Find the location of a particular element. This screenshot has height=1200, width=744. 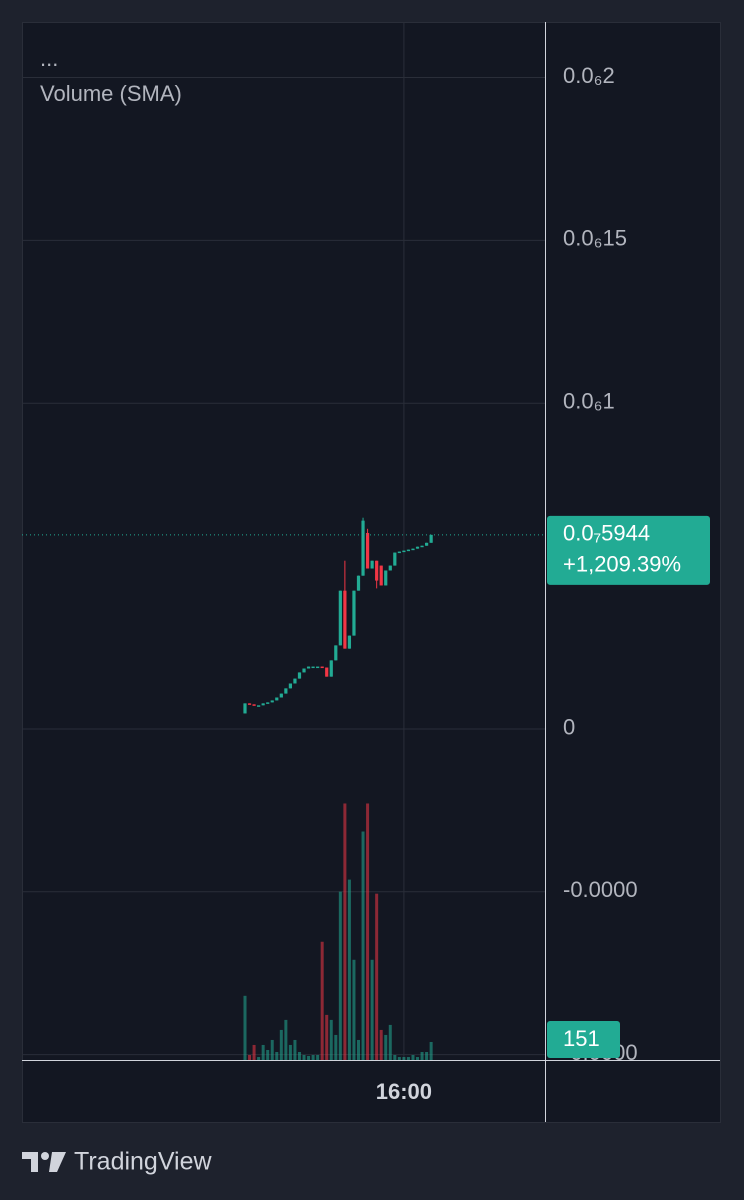

y-tick-label: 0.0₆15 is located at coordinates (595, 238).